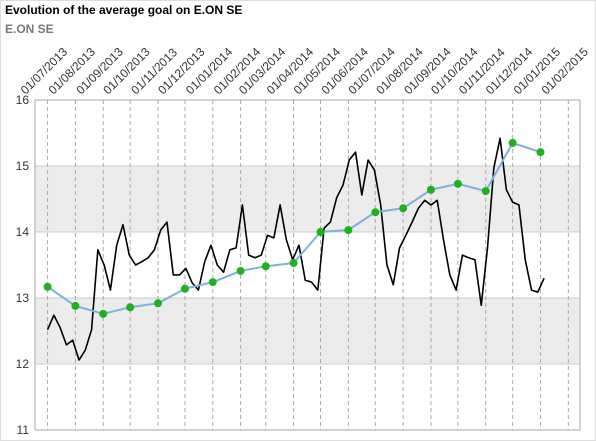 Image resolution: width=596 pixels, height=441 pixels. What do you see at coordinates (23, 166) in the screenshot?
I see `y-tick-label: 15` at bounding box center [23, 166].